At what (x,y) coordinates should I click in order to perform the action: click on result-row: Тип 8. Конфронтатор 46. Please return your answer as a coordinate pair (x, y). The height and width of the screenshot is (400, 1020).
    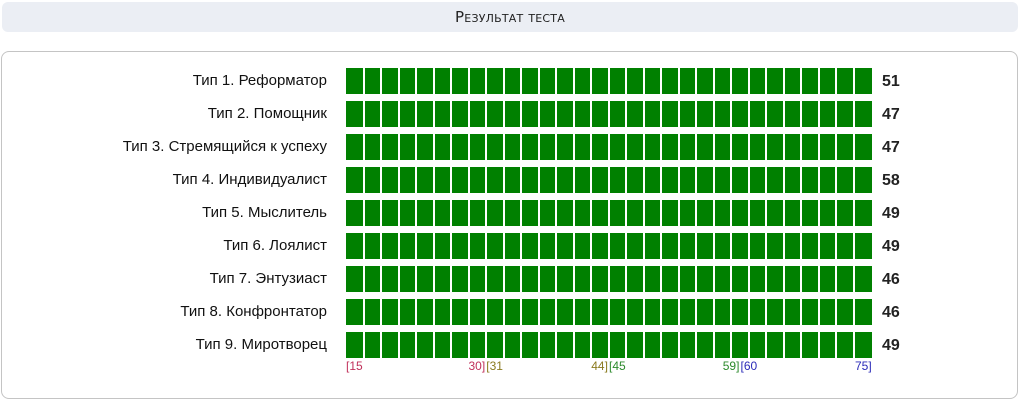
    Looking at the image, I should click on (510, 312).